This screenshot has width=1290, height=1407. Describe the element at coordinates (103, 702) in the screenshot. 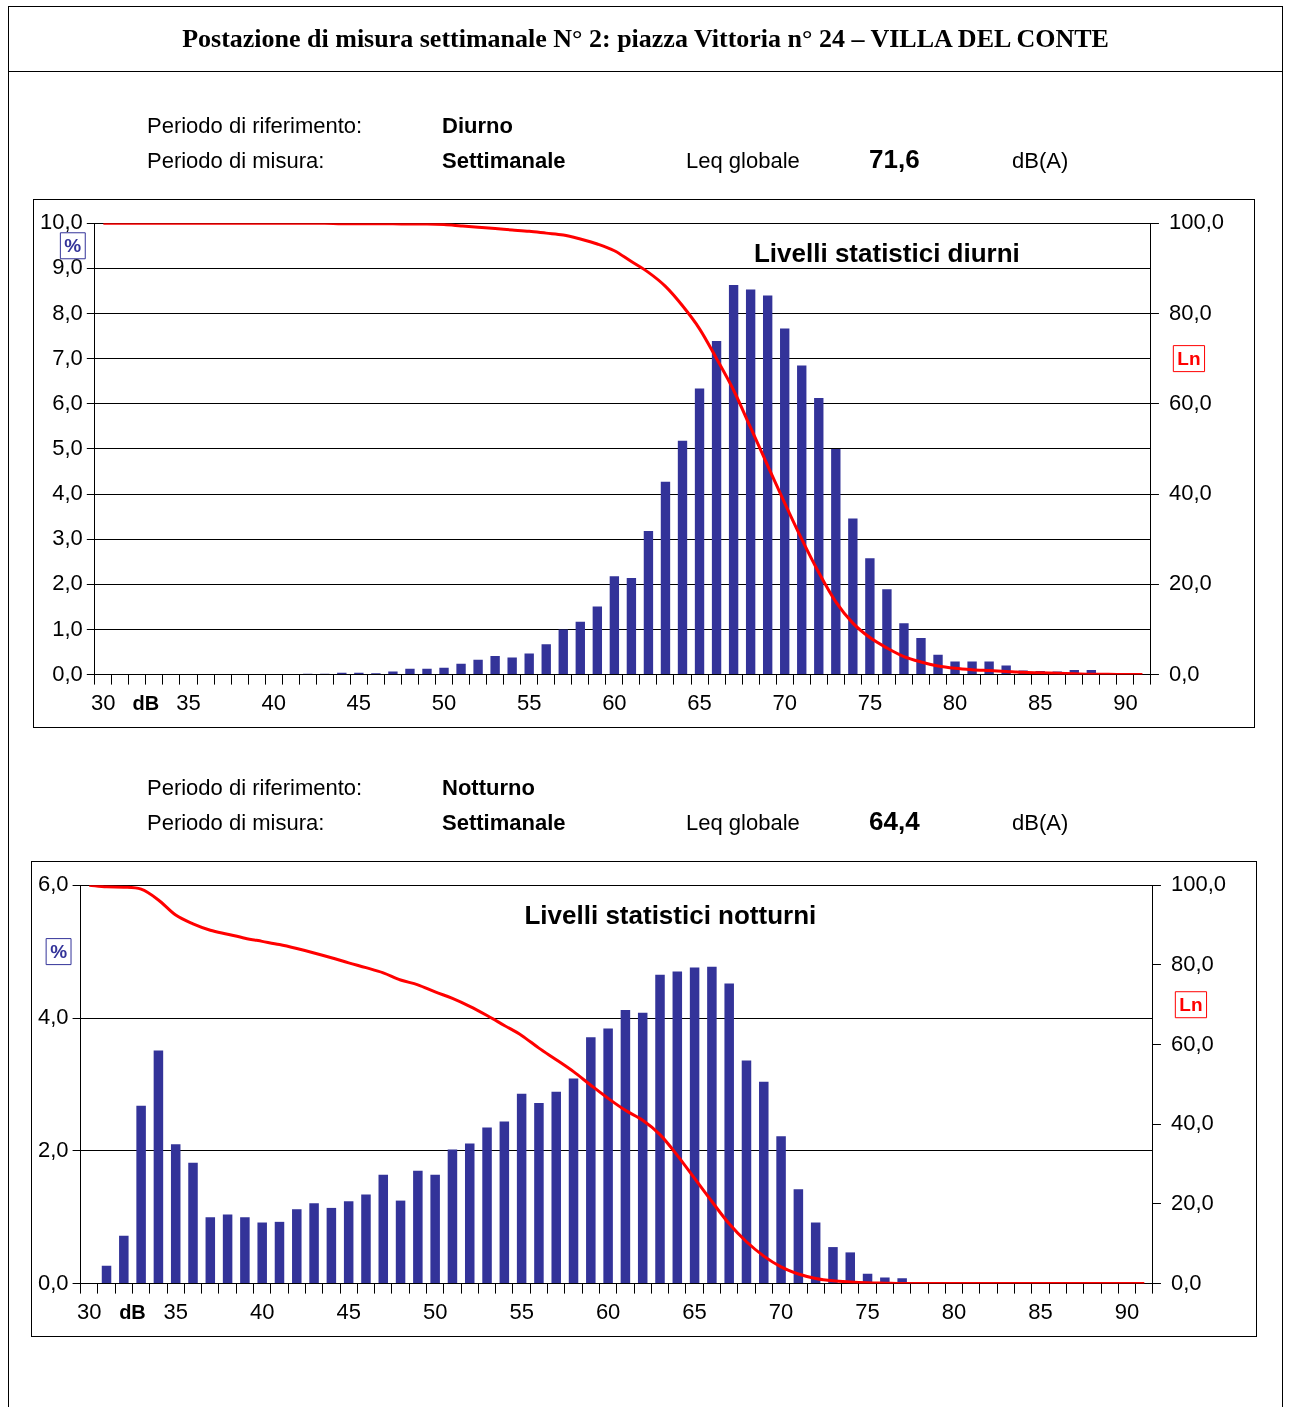

I see `x-tick-label: 30` at that location.